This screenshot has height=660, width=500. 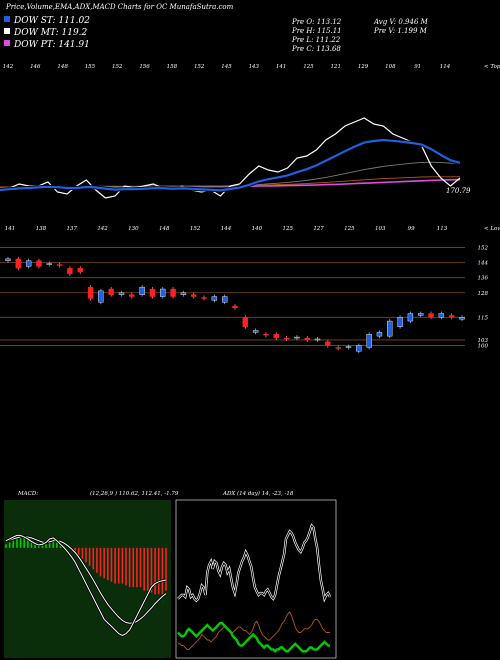 I want to click on top-label: 155, so click(x=90, y=67).